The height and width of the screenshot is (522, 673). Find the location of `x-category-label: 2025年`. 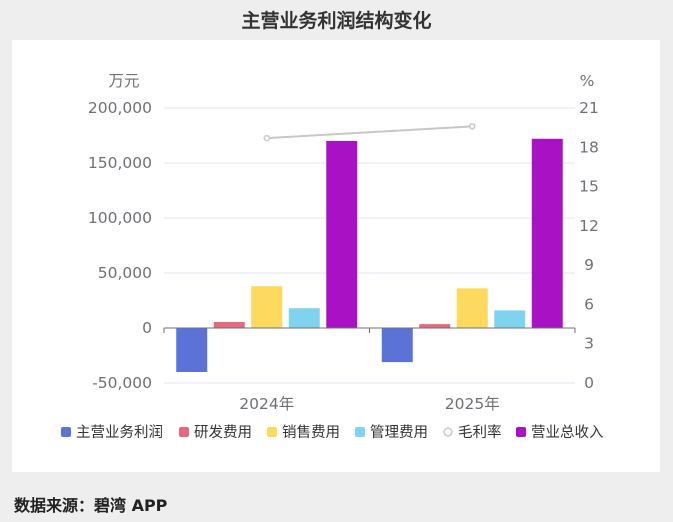

x-category-label: 2025年 is located at coordinates (472, 404).